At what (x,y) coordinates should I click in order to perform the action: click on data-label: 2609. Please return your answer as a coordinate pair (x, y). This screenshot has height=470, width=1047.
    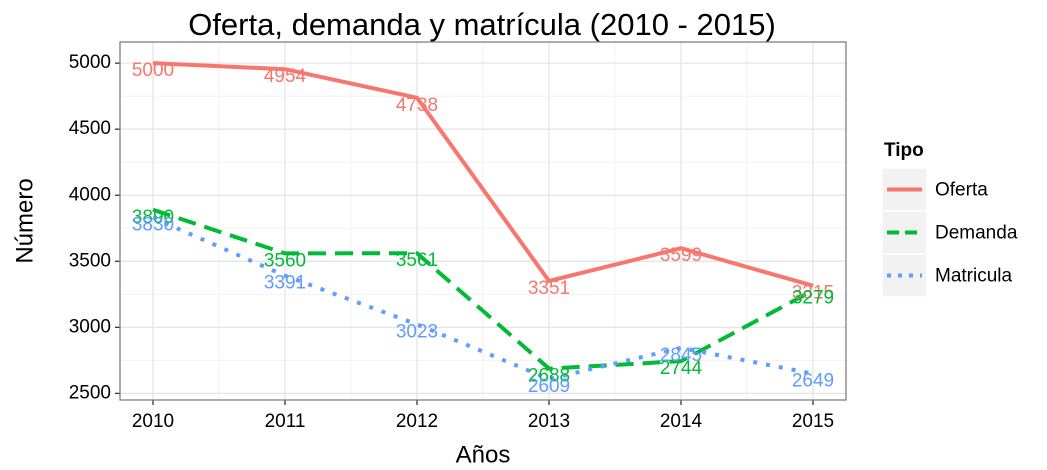
    Looking at the image, I should click on (549, 386).